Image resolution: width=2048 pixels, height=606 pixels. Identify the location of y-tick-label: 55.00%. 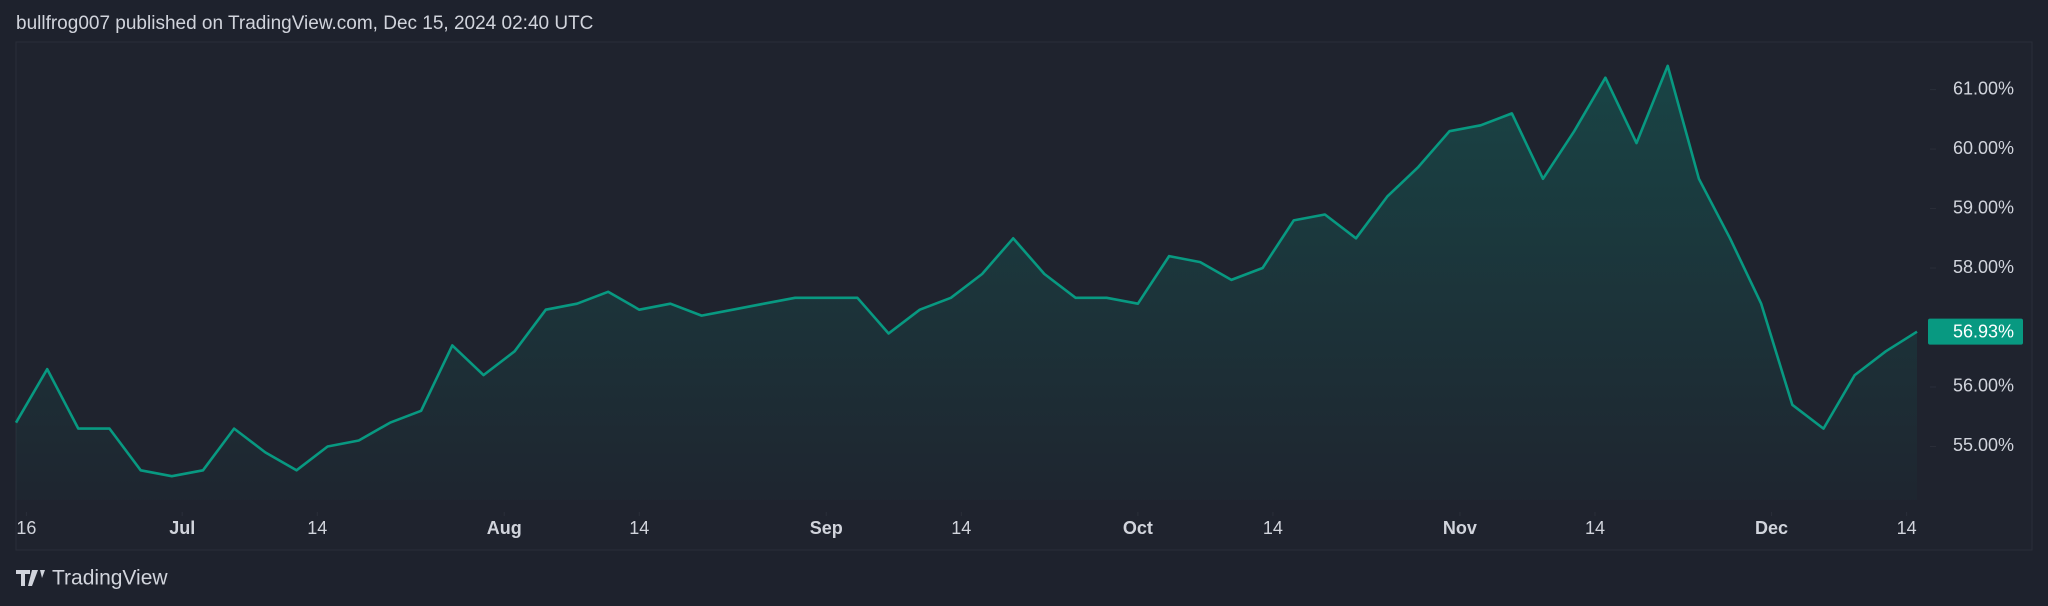
(1983, 445).